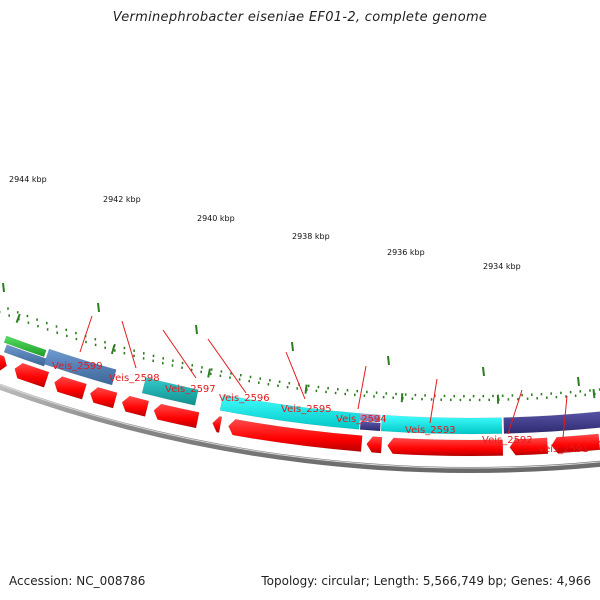  Describe the element at coordinates (77, 581) in the screenshot. I see `accession-text: Accession: NC_008786` at that location.